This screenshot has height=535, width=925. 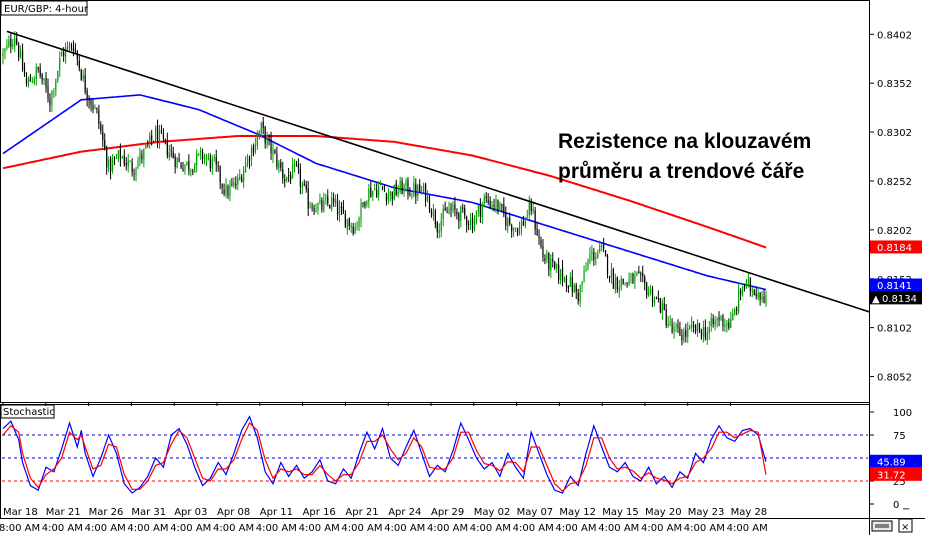 What do you see at coordinates (894, 182) in the screenshot?
I see `price-tick-label: 0.8252` at bounding box center [894, 182].